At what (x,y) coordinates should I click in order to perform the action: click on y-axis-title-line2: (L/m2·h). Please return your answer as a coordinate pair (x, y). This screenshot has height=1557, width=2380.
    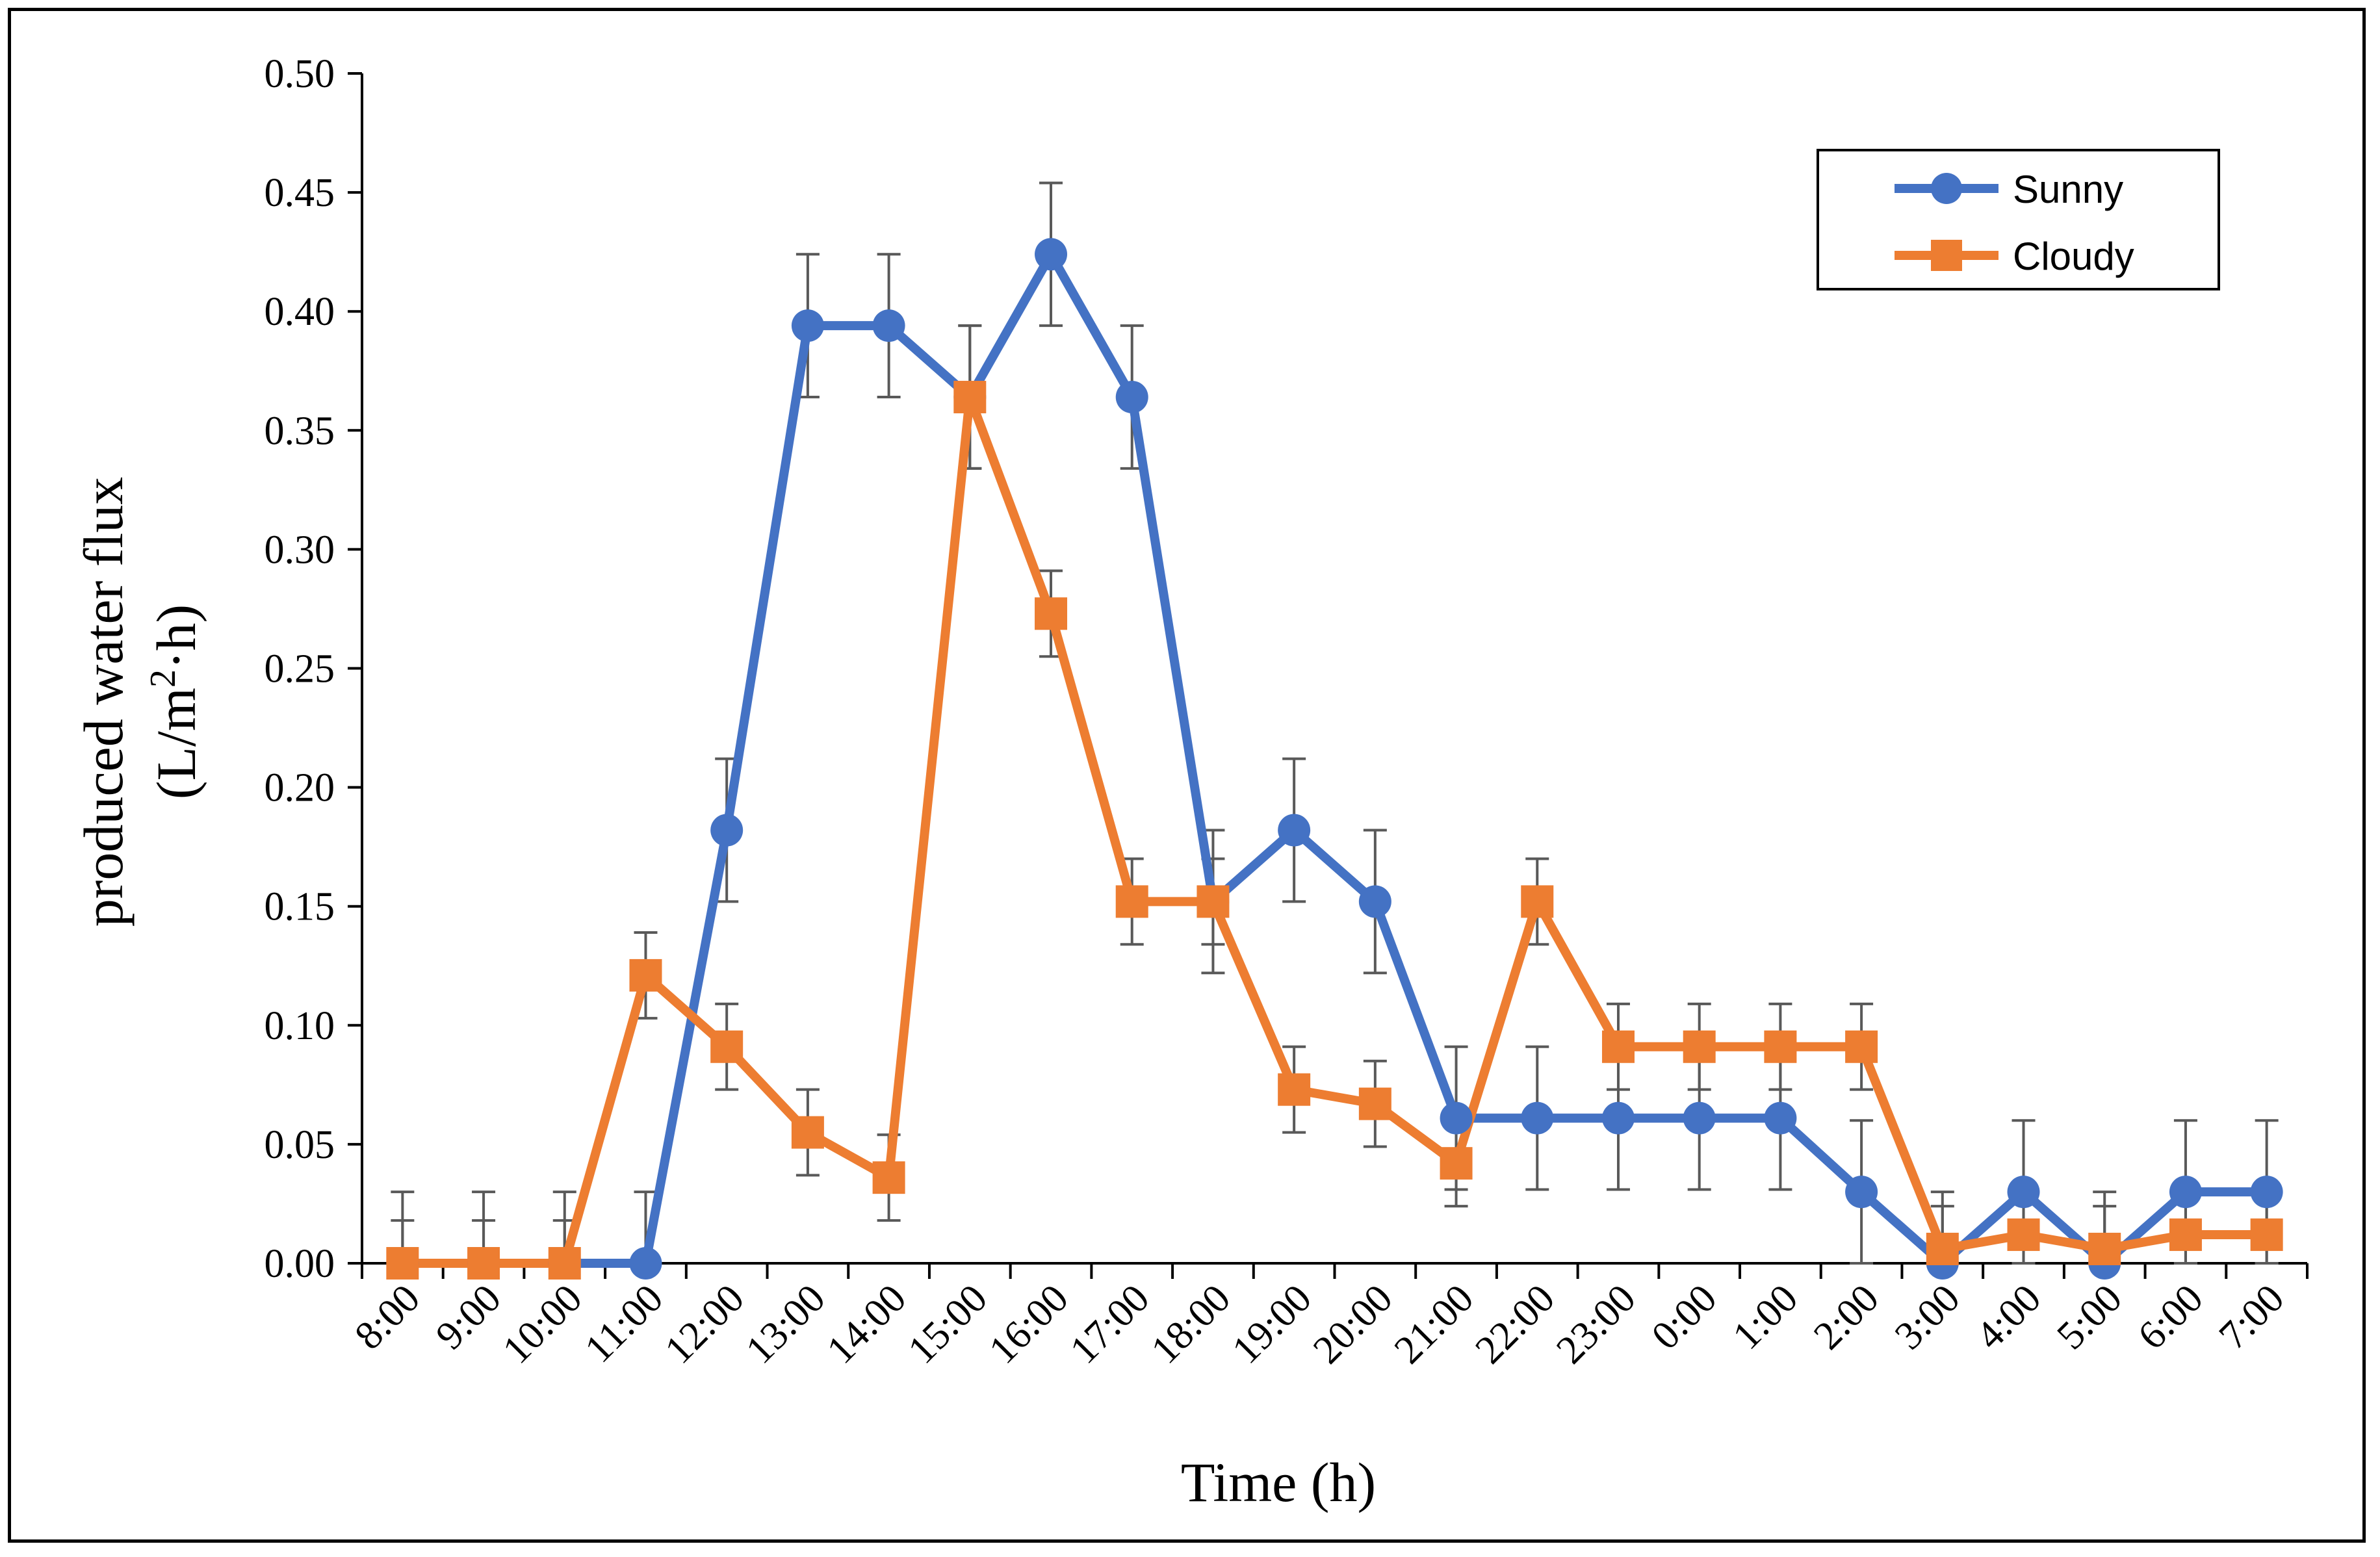
    Looking at the image, I should click on (175, 701).